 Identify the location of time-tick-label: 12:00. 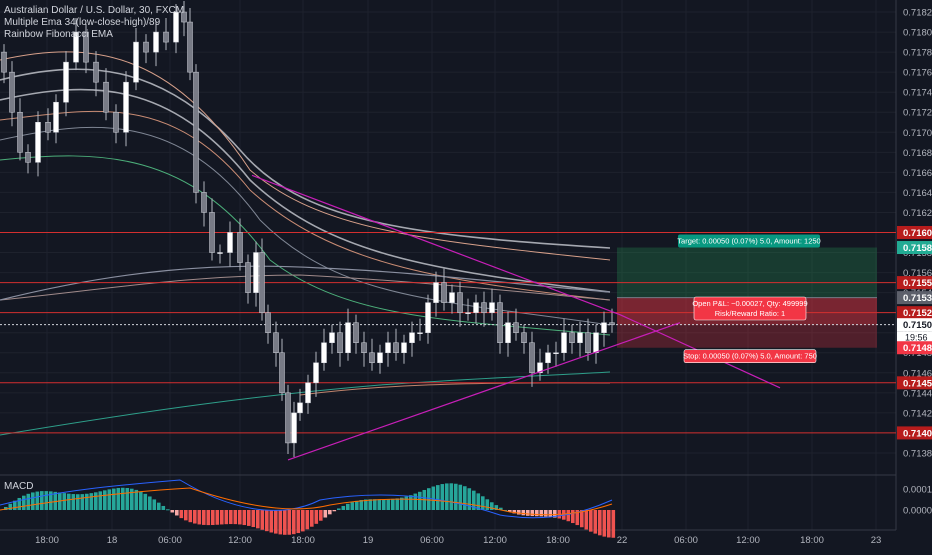
(748, 540).